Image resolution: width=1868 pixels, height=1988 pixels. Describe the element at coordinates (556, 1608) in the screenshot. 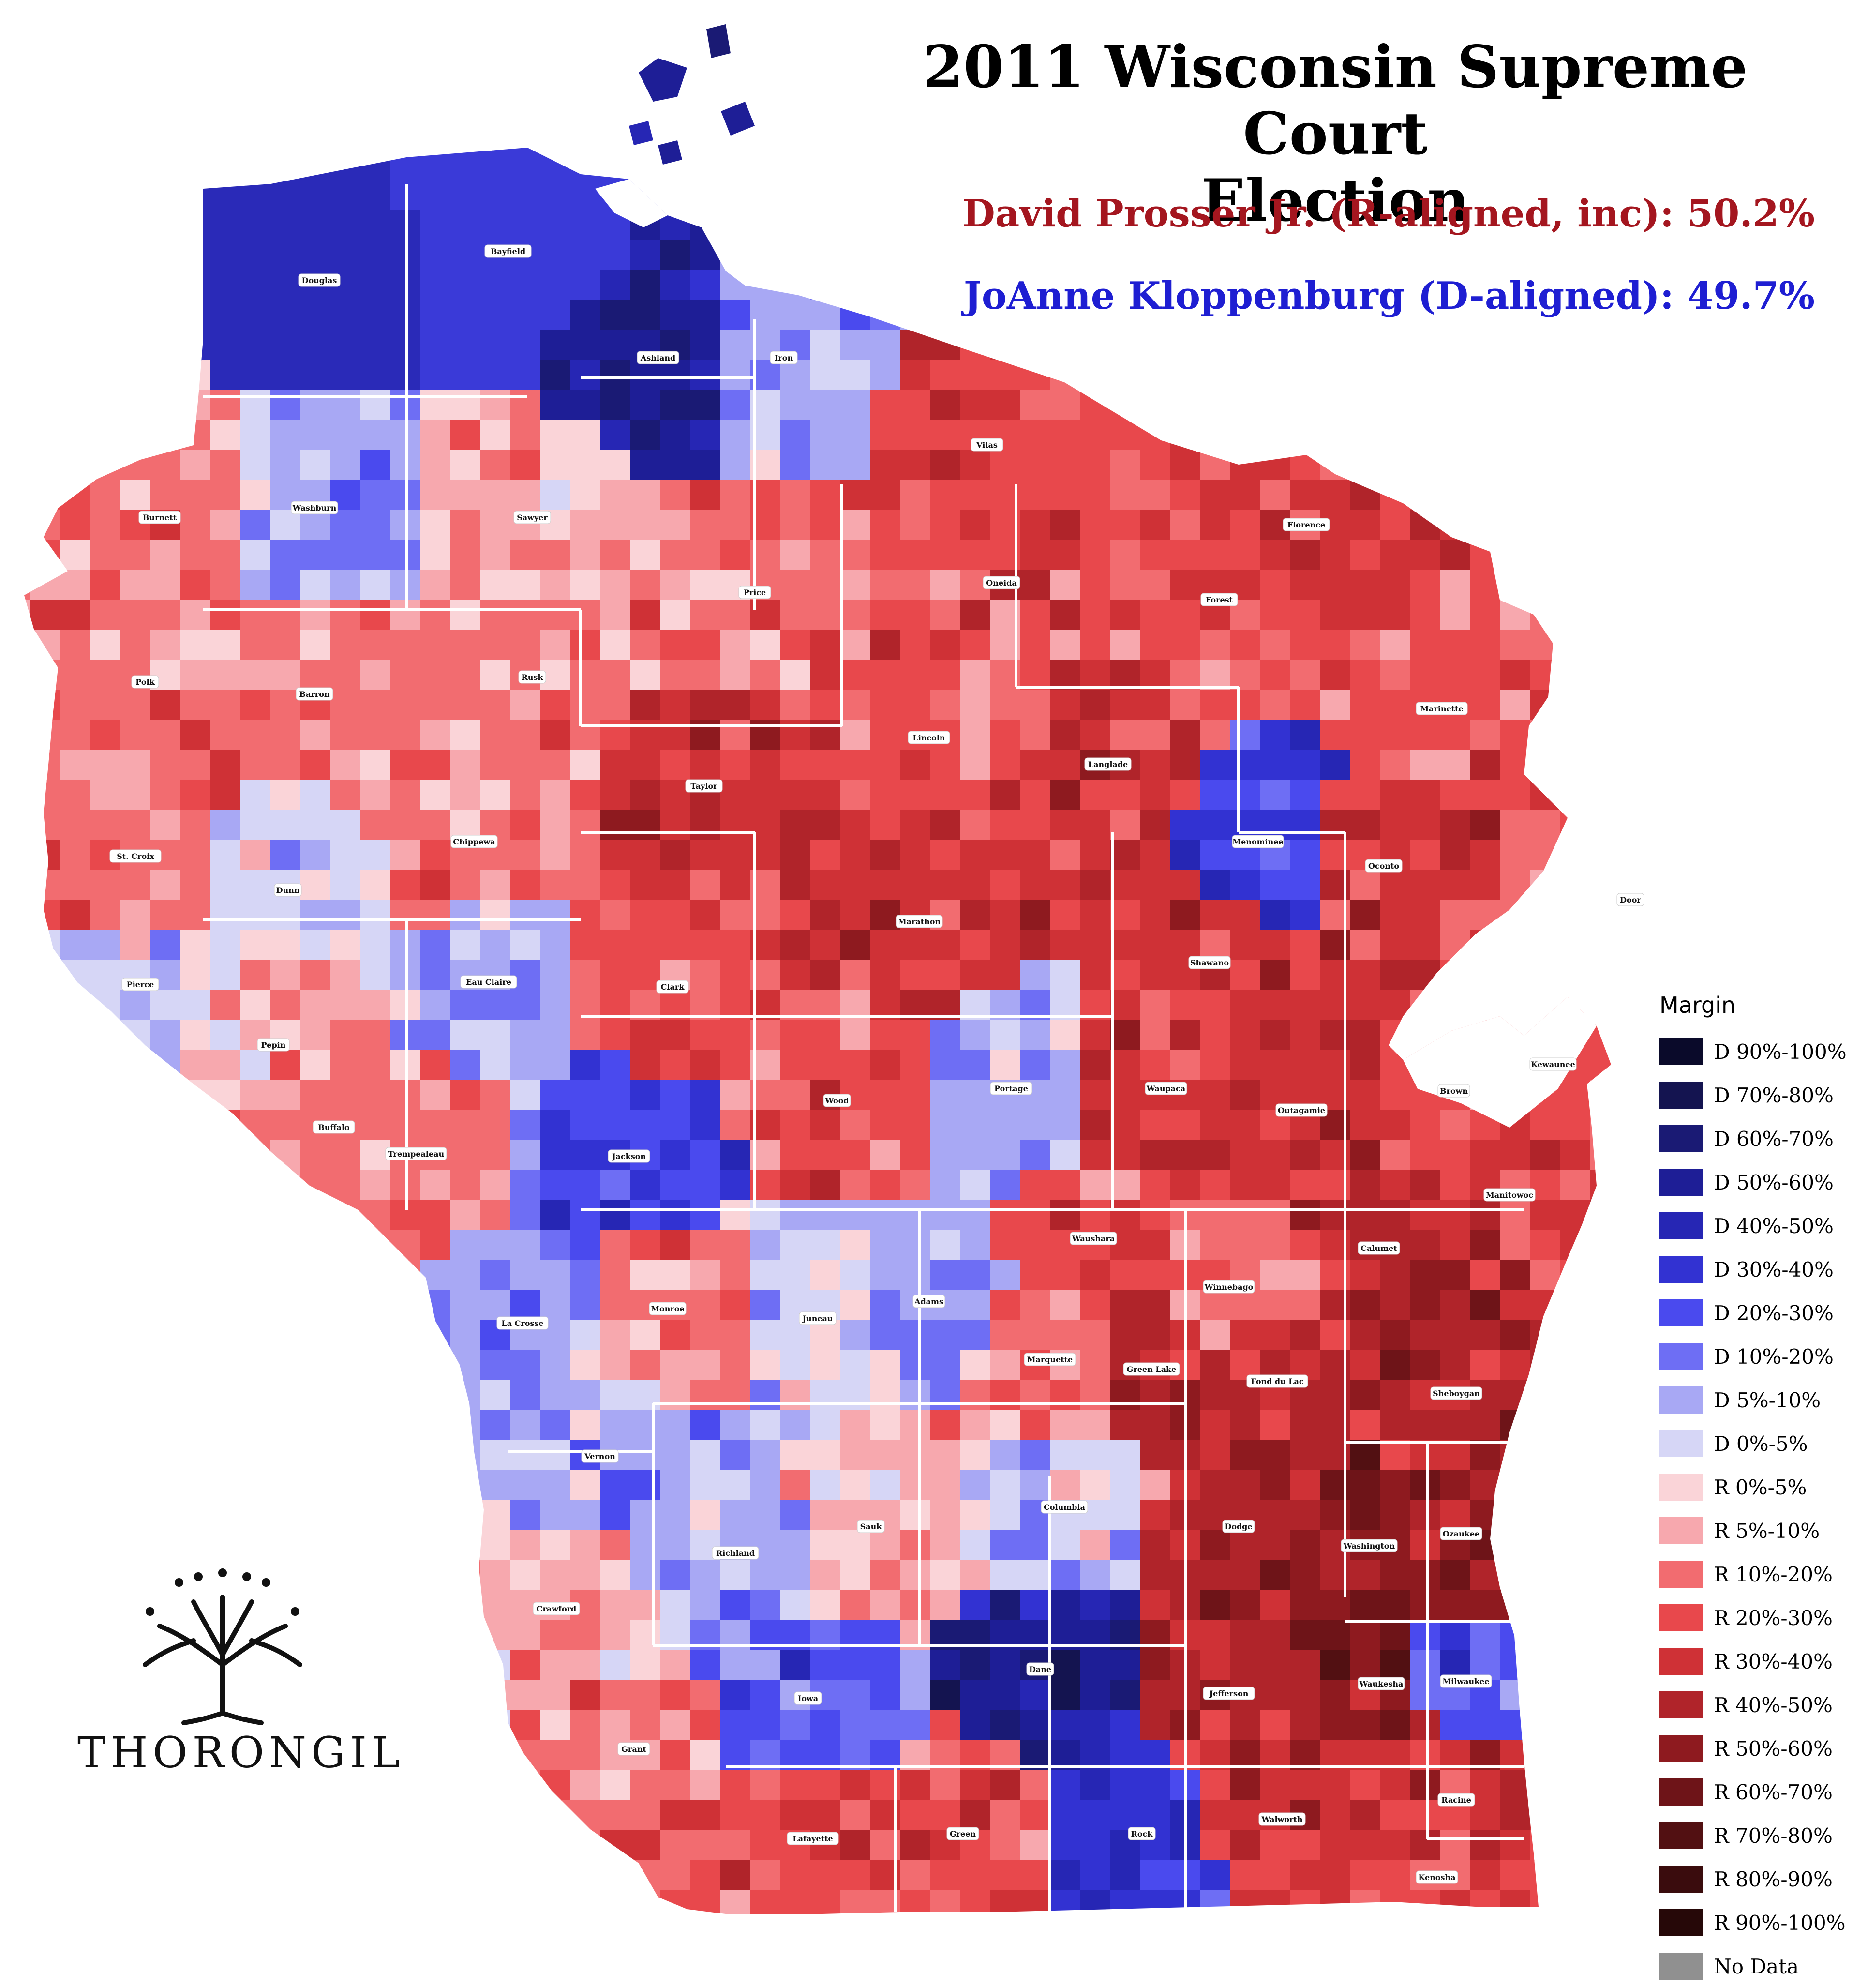

I see `county-label: Crawford` at that location.